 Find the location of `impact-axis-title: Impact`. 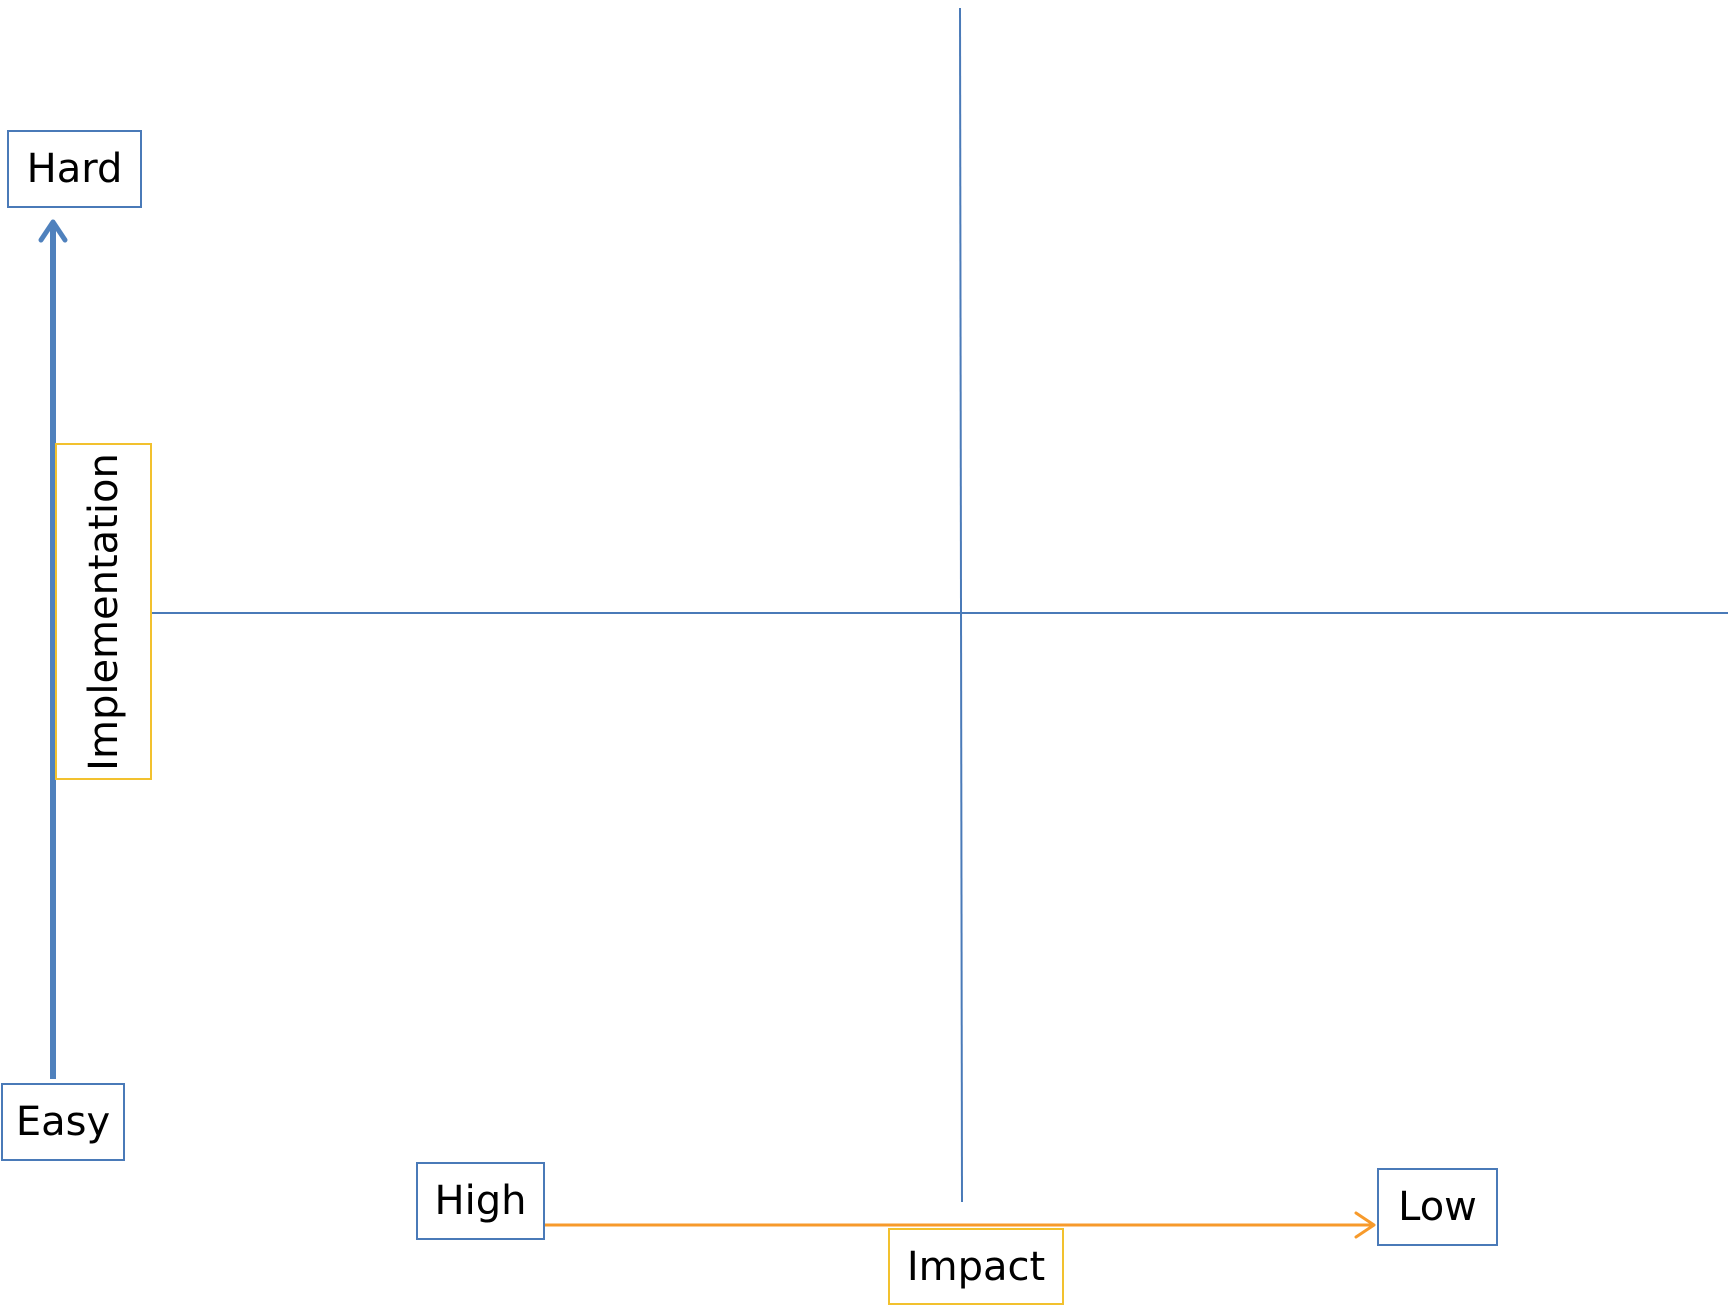

impact-axis-title: Impact is located at coordinates (976, 1266).